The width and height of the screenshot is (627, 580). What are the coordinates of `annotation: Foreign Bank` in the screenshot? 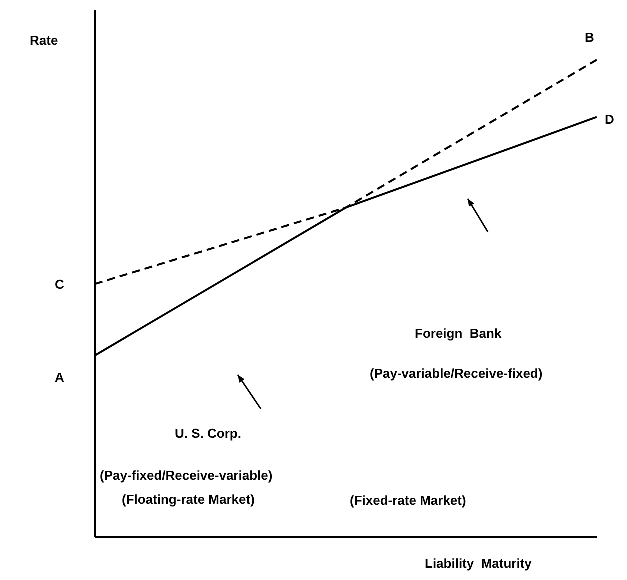 It's located at (458, 333).